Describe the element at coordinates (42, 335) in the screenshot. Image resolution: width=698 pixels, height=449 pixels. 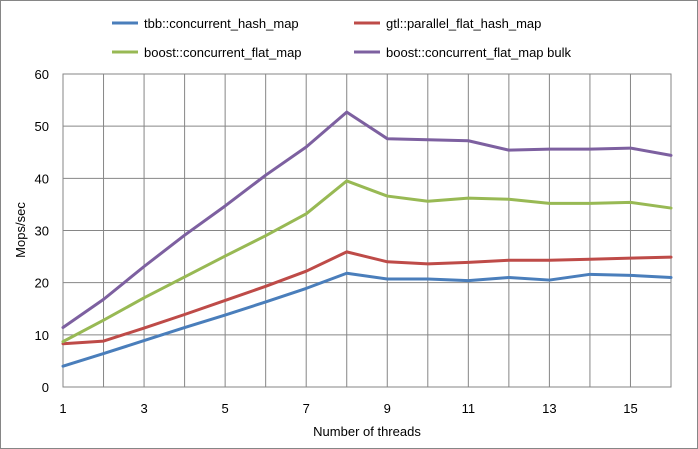
I see `y-tick-label: 10` at that location.